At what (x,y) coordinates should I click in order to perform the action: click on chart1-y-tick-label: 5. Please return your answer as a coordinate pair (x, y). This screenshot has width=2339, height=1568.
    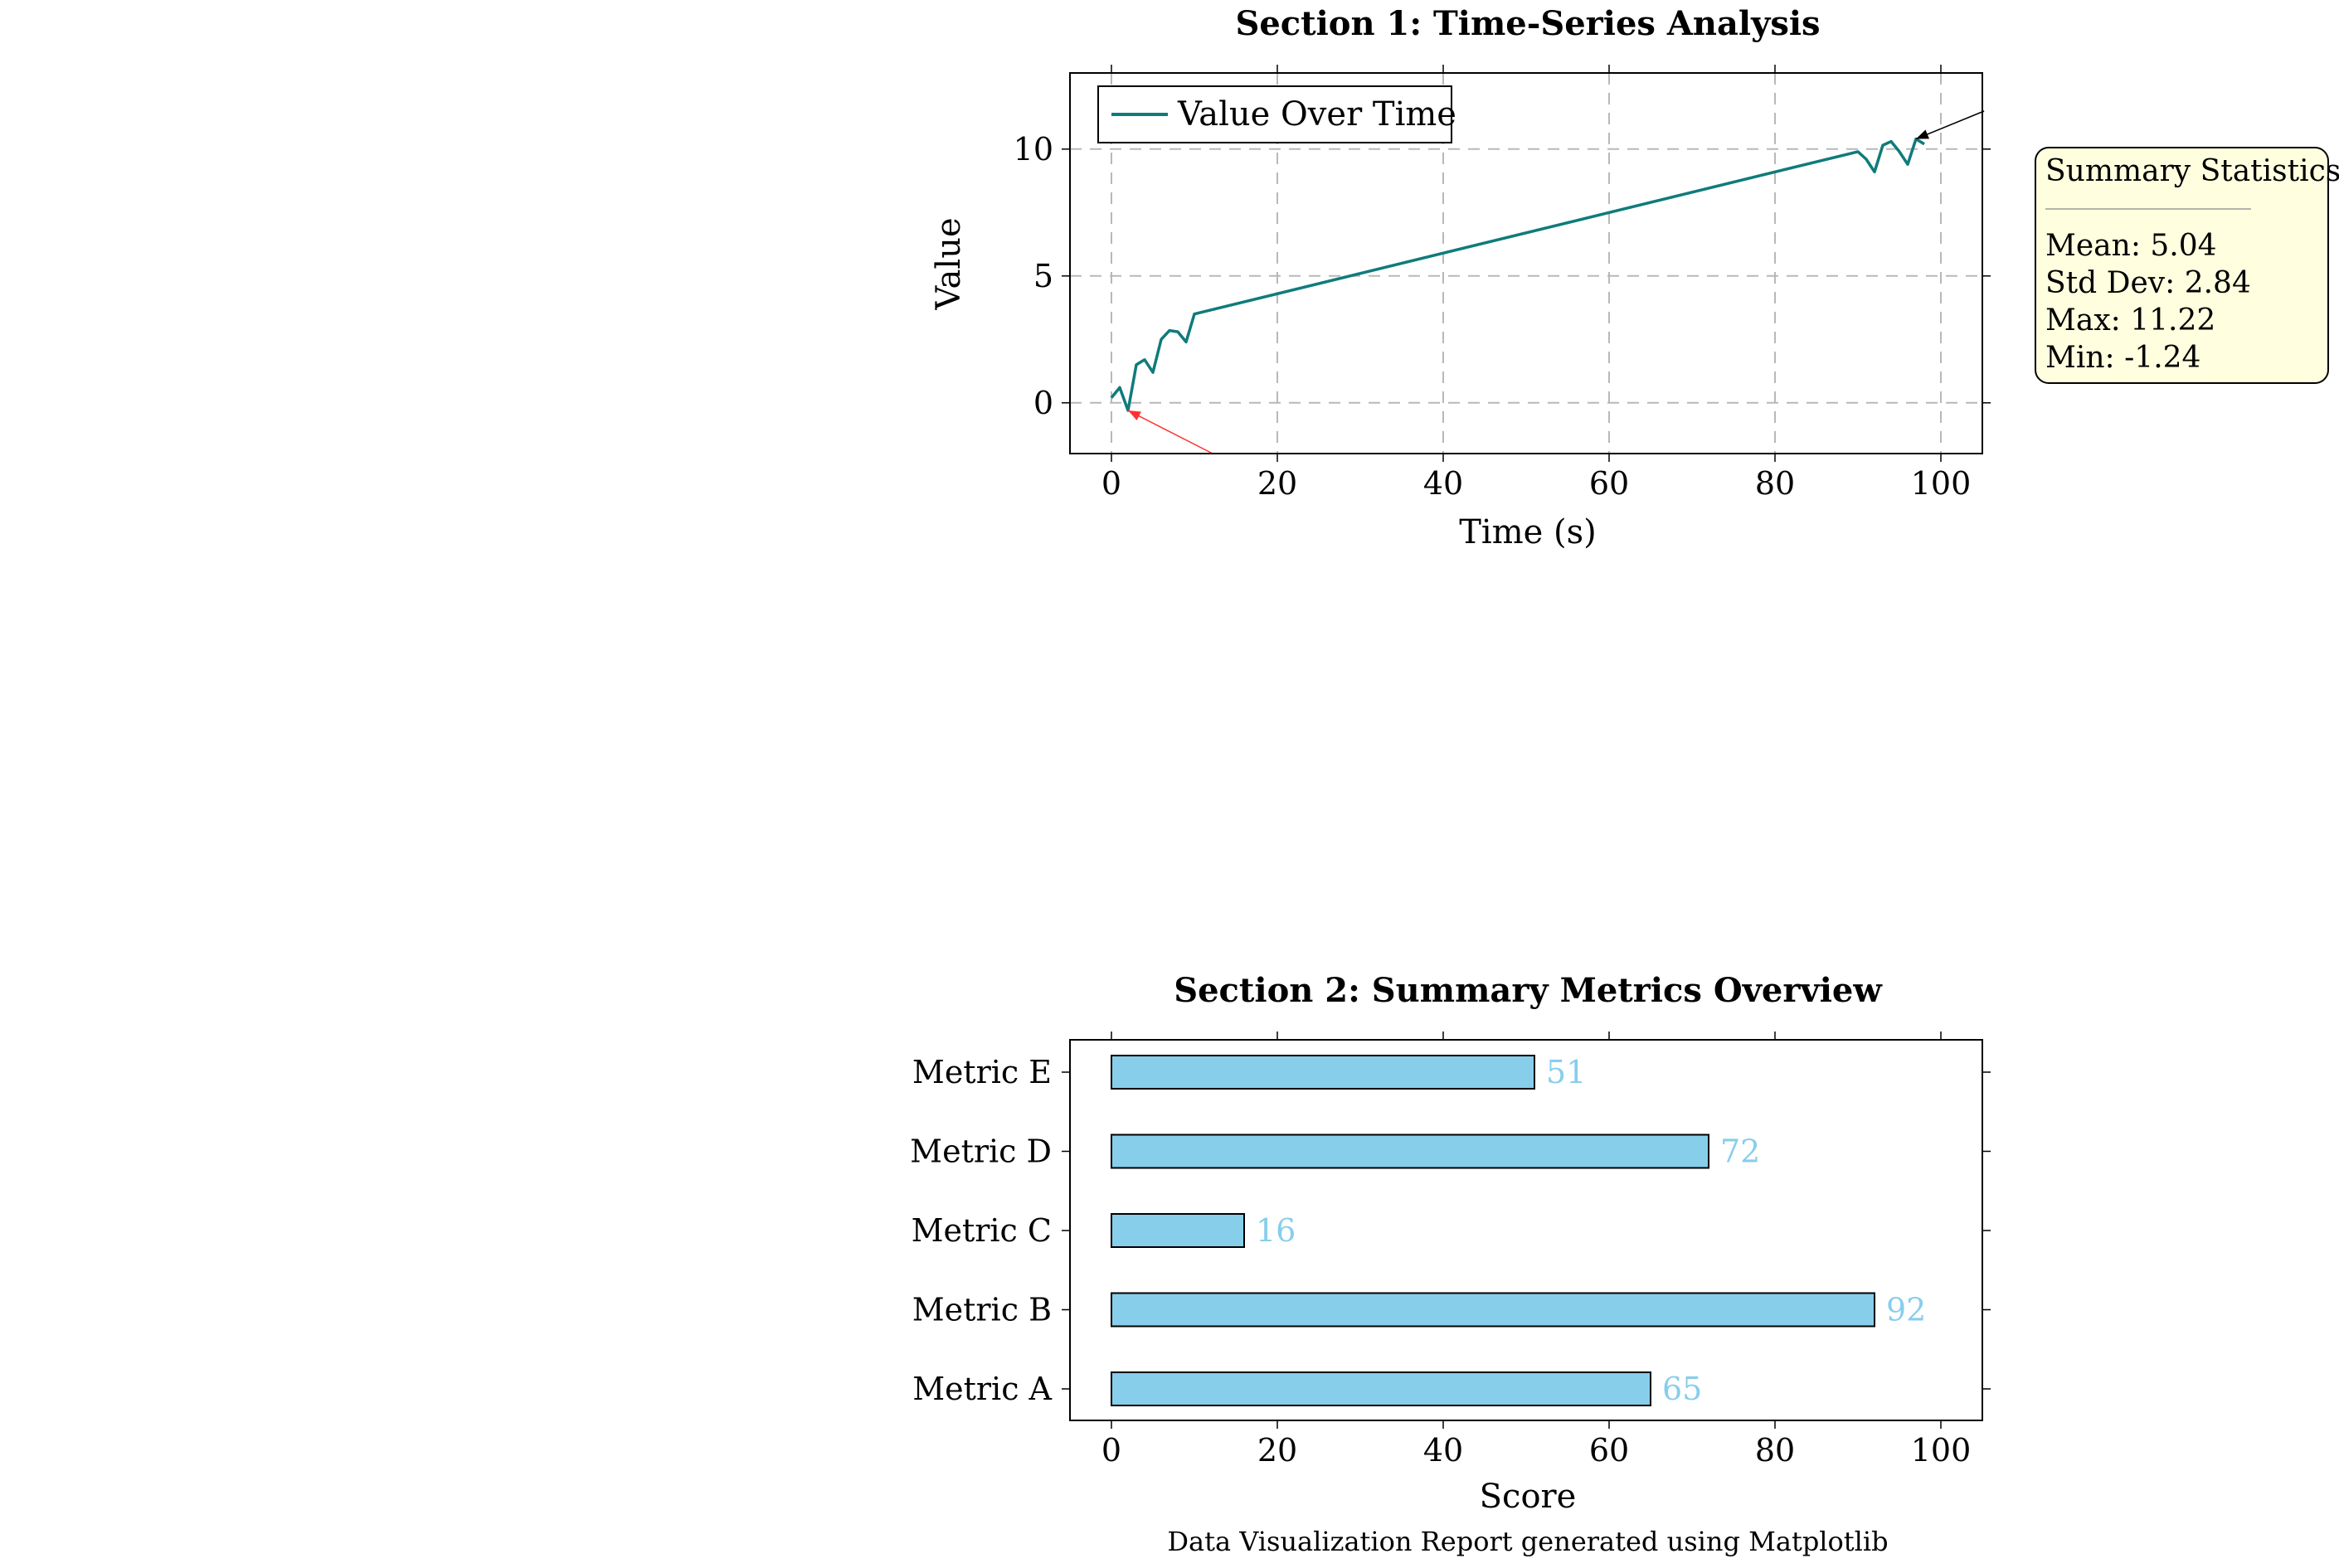
    Looking at the image, I should click on (1043, 276).